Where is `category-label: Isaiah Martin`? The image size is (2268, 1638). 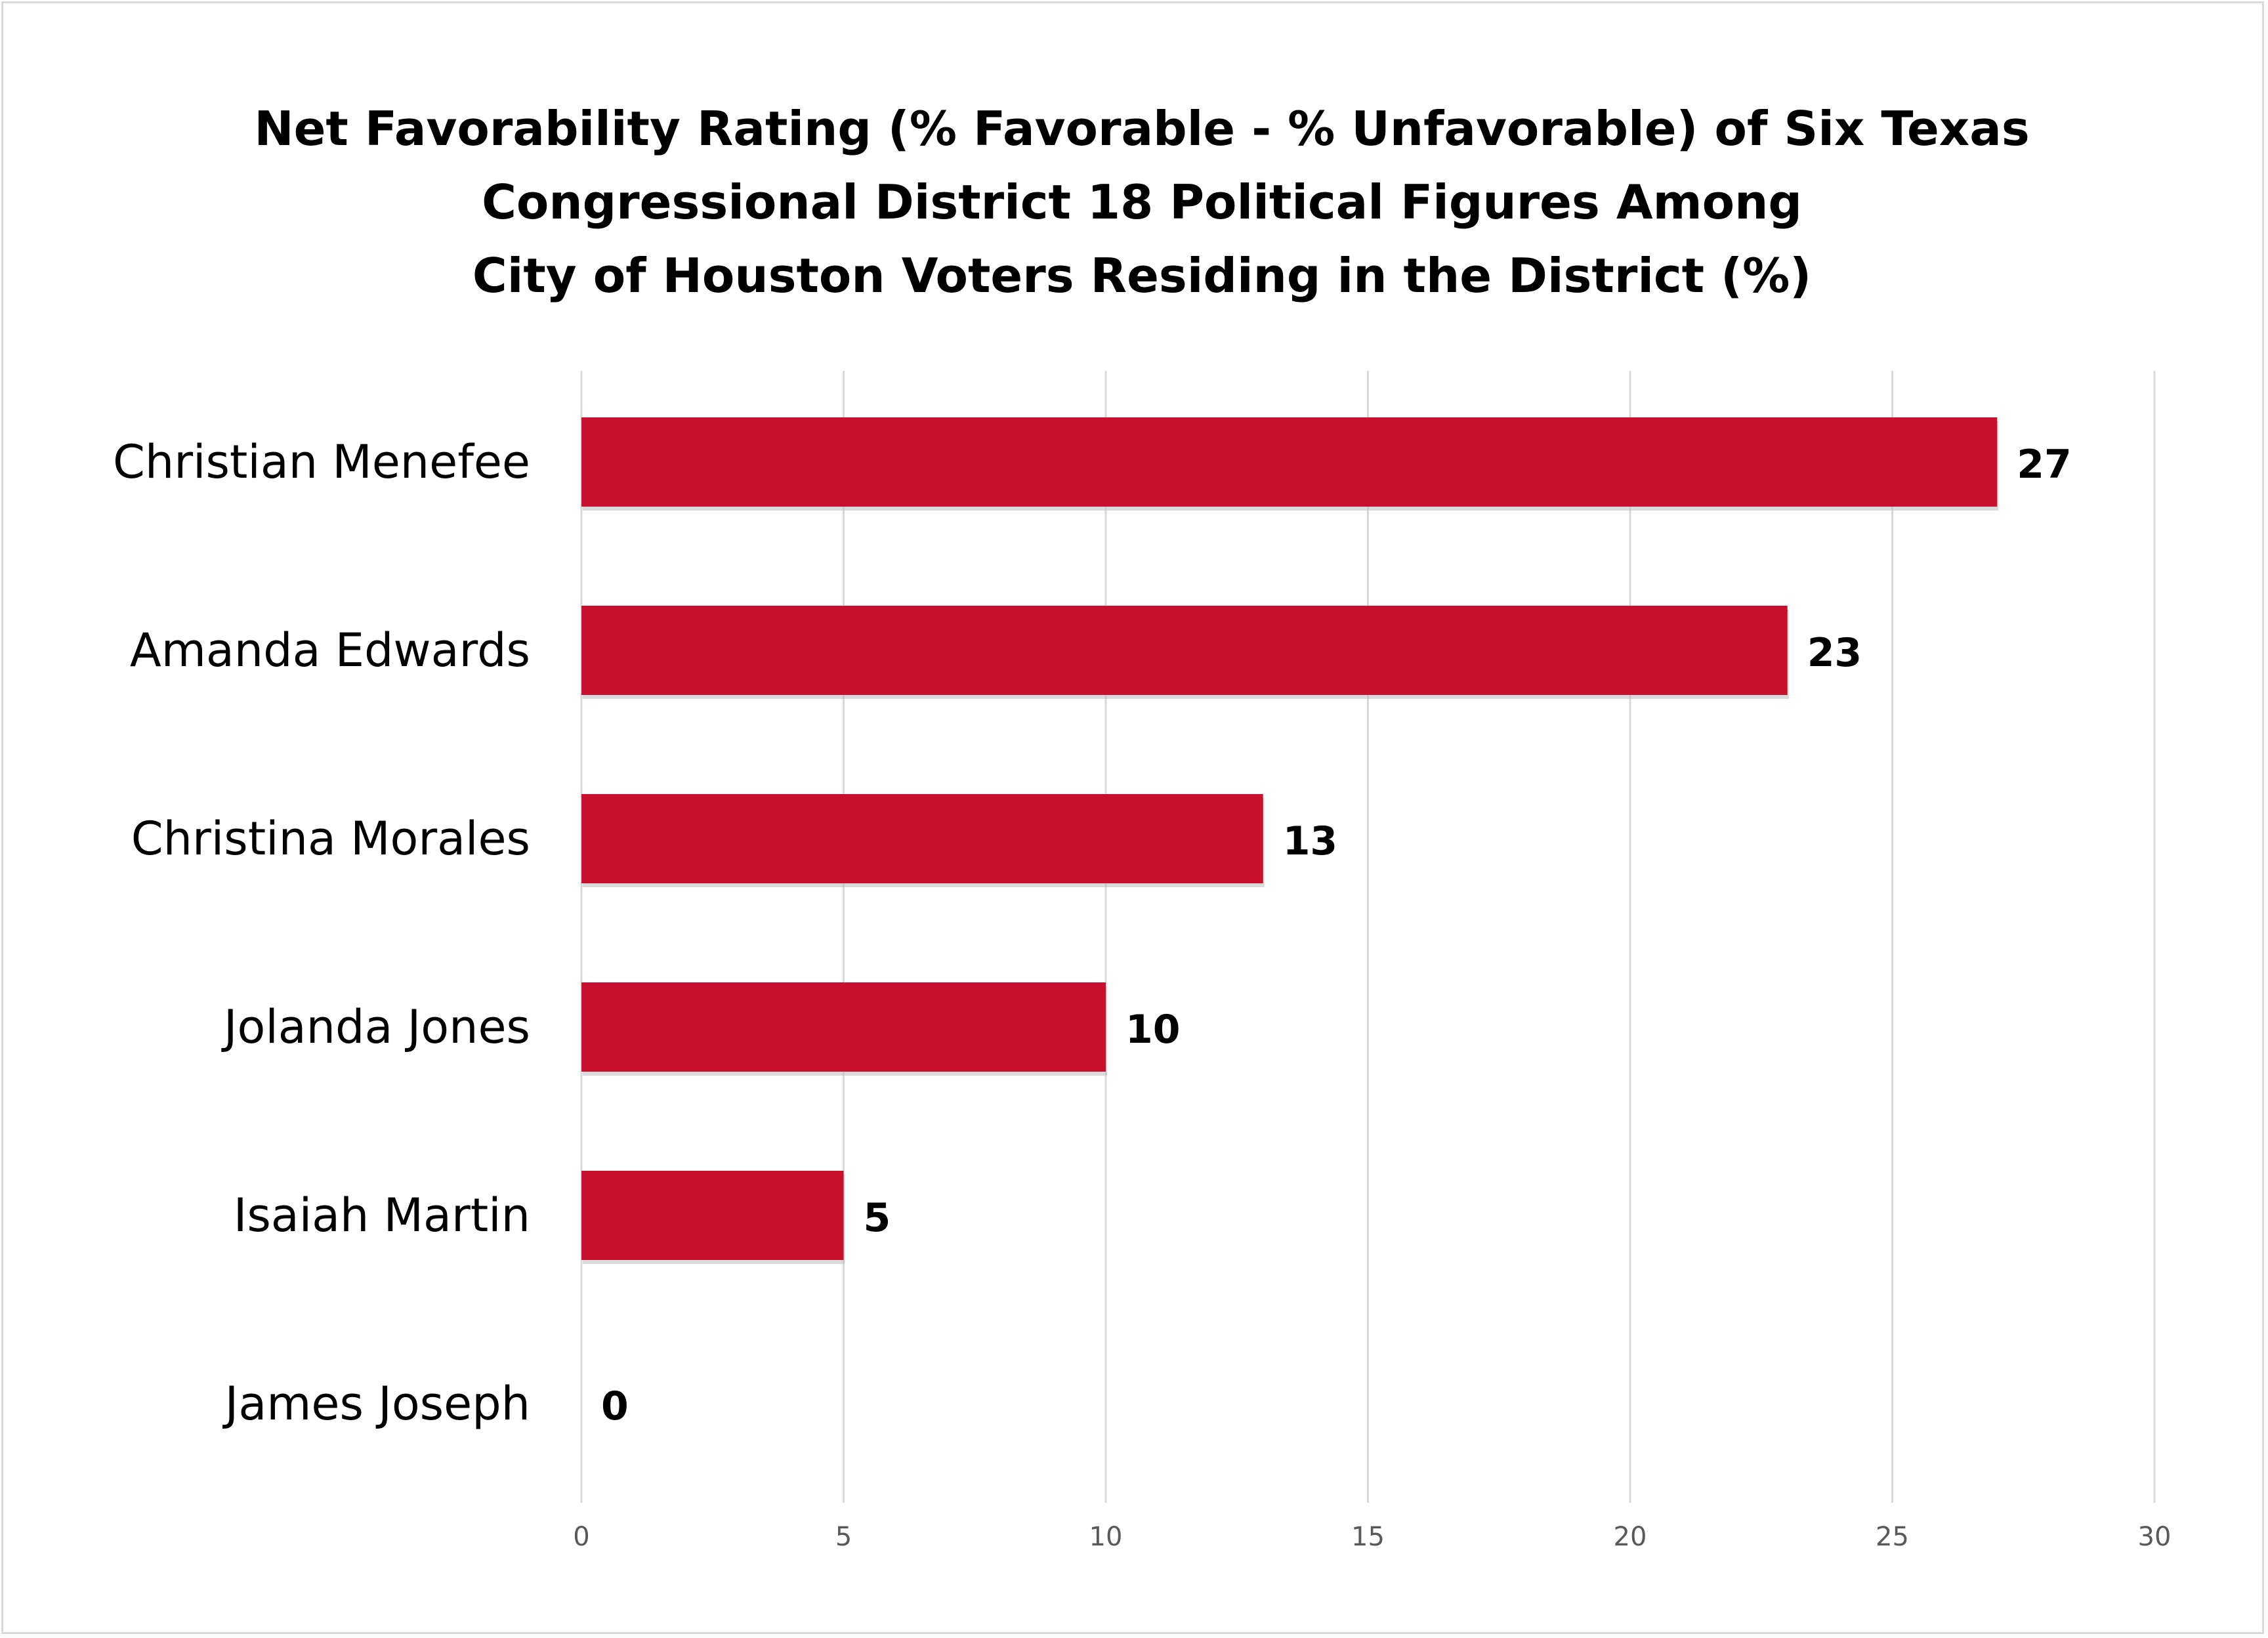 category-label: Isaiah Martin is located at coordinates (382, 1215).